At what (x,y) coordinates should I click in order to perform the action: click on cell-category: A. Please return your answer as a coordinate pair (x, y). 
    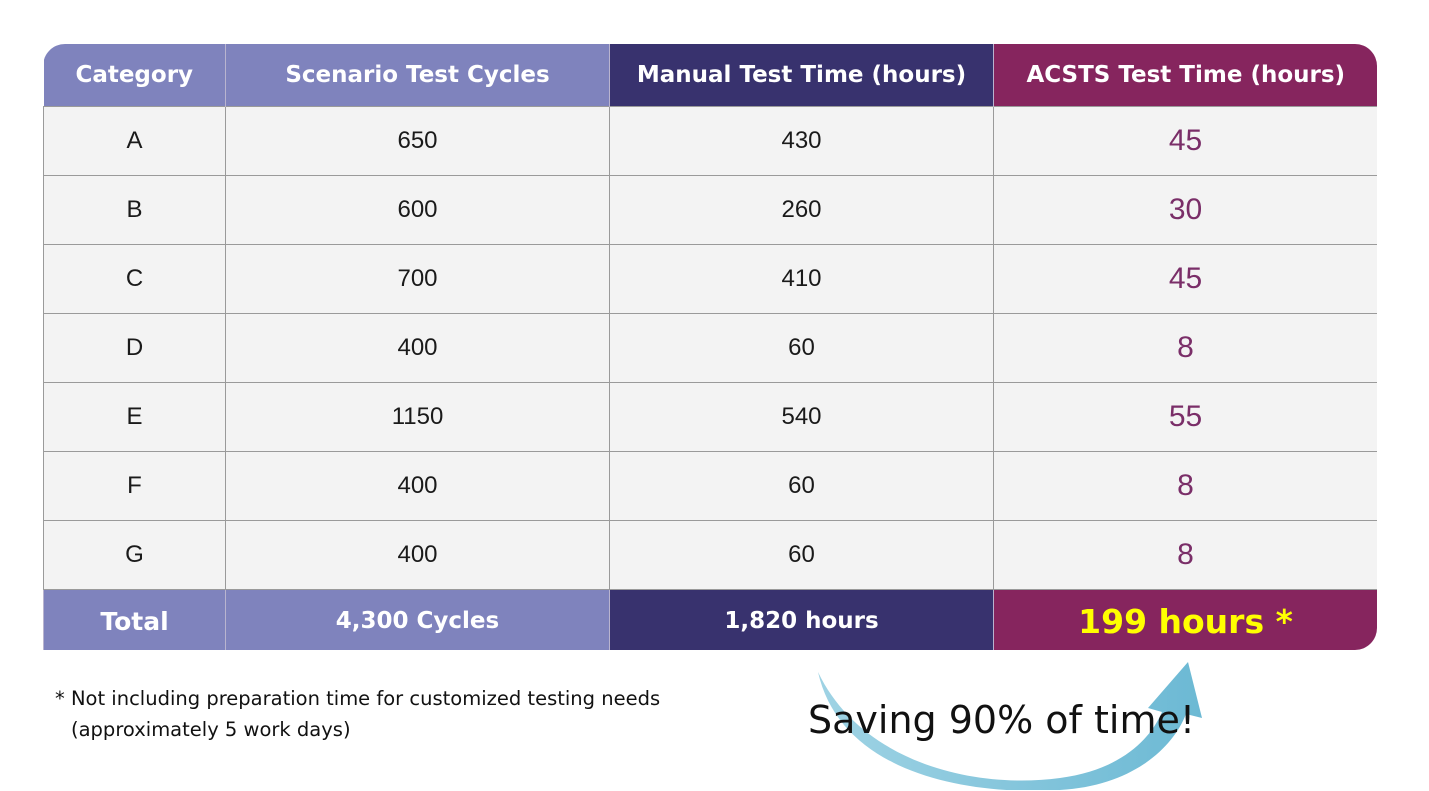
    Looking at the image, I should click on (134, 141).